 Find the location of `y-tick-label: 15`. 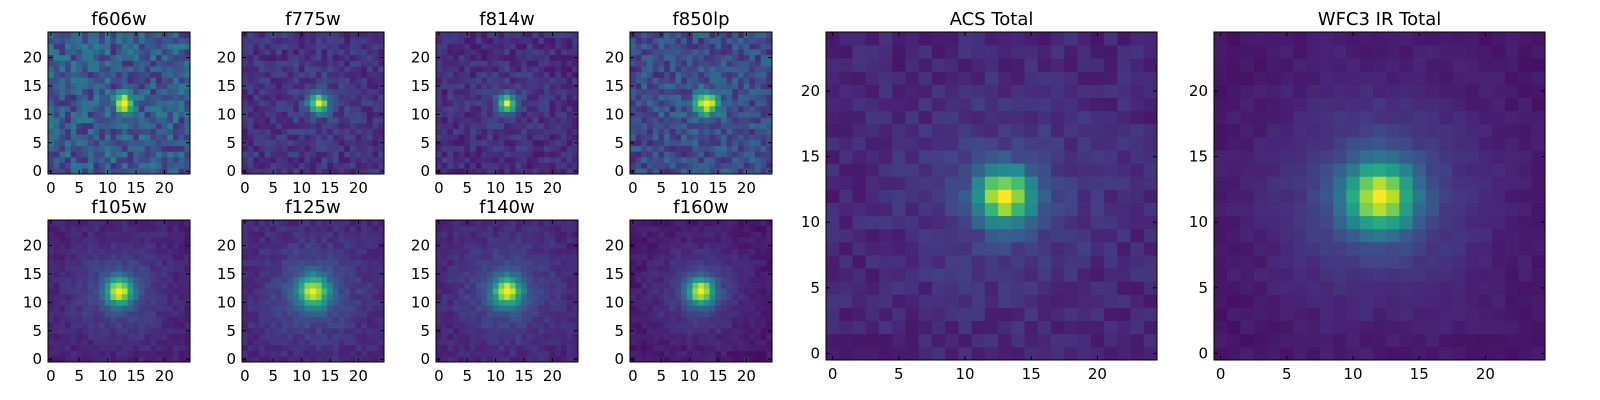

y-tick-label: 15 is located at coordinates (226, 86).